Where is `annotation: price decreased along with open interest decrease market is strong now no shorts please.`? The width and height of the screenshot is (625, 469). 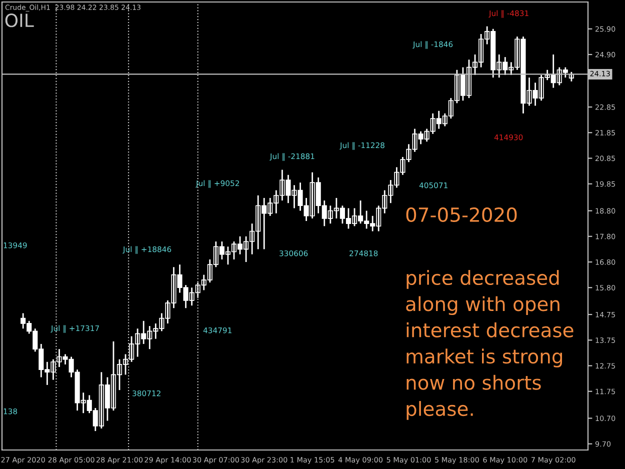
annotation: price decreased along with open interest decrease market is strong now no shorts please. is located at coordinates (490, 345).